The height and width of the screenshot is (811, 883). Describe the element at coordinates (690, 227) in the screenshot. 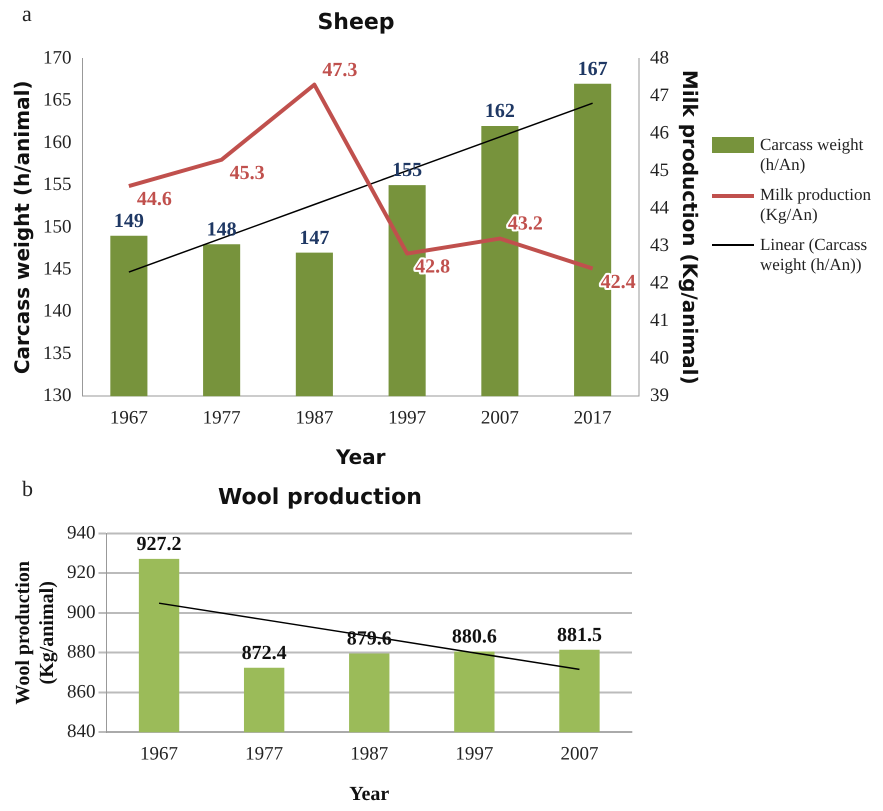

I see `y2-axis-title: Milk production (Kg/animal)` at that location.